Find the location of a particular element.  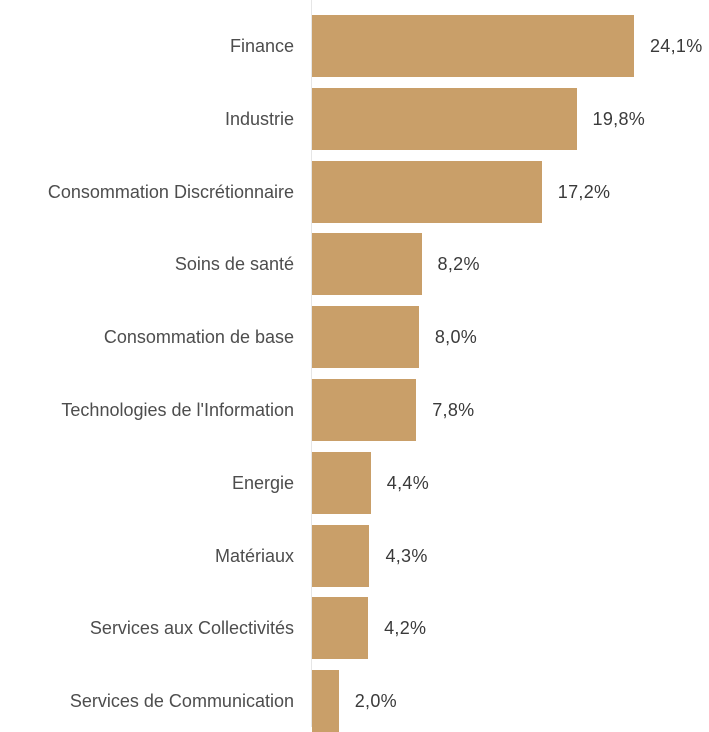

value-label: 4,3% is located at coordinates (406, 555).